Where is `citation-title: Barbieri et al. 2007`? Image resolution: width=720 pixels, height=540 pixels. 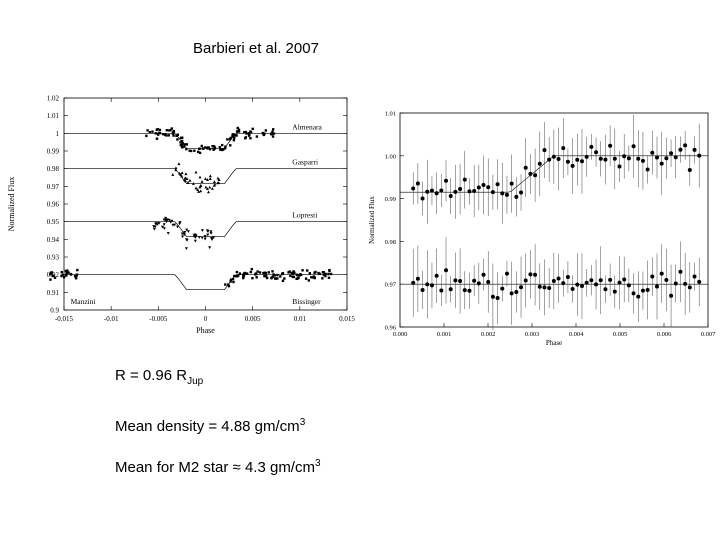 citation-title: Barbieri et al. 2007 is located at coordinates (256, 48).